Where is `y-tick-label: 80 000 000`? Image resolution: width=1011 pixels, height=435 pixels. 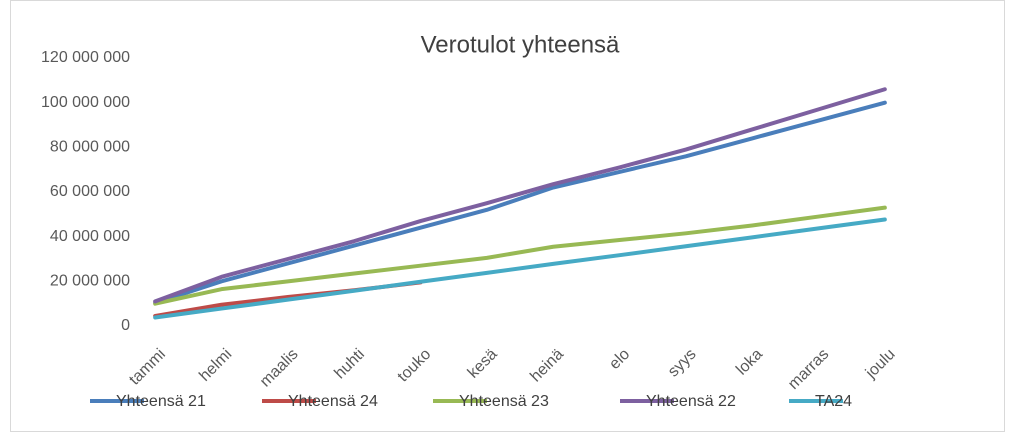 y-tick-label: 80 000 000 is located at coordinates (90, 147).